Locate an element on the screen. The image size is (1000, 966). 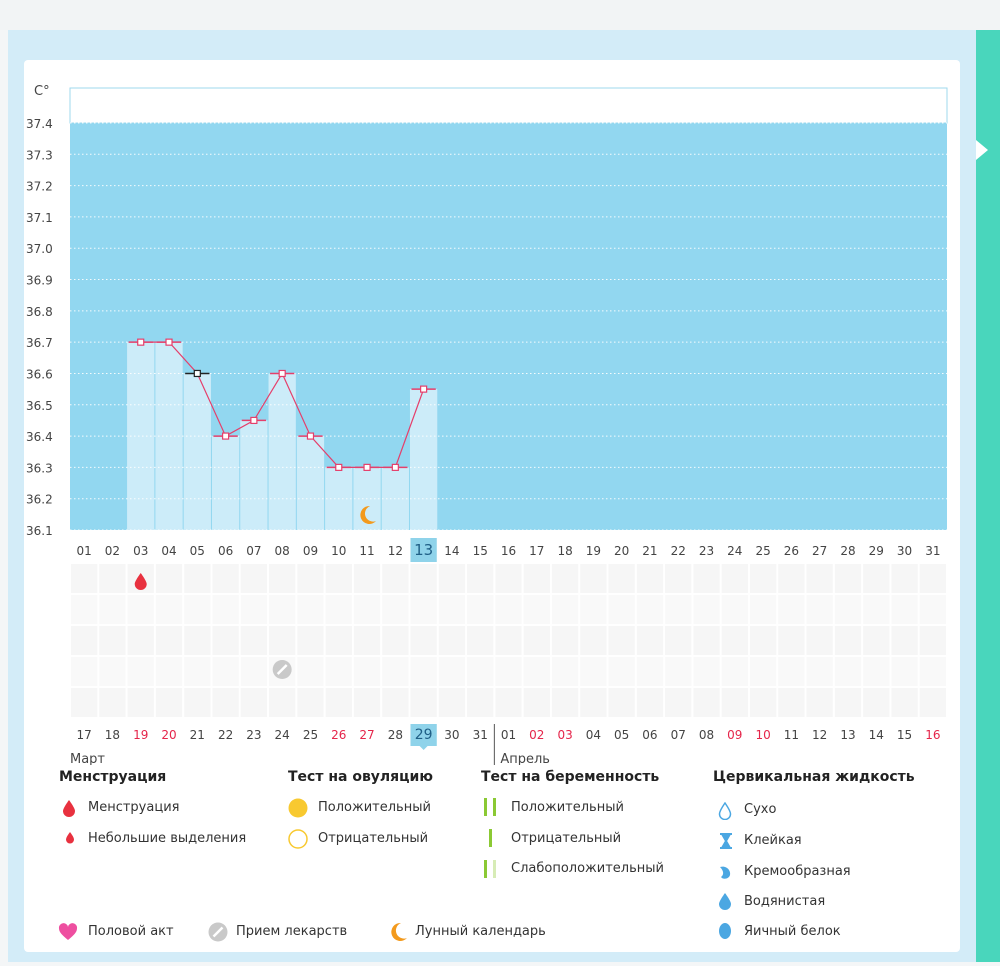
cycle-day-label: 22 is located at coordinates (678, 551).